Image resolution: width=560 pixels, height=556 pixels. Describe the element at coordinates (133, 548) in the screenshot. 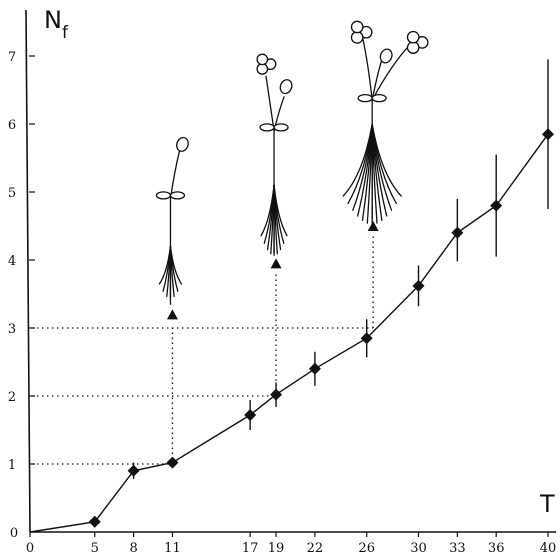

I see `x-tick-label-8: 8` at that location.